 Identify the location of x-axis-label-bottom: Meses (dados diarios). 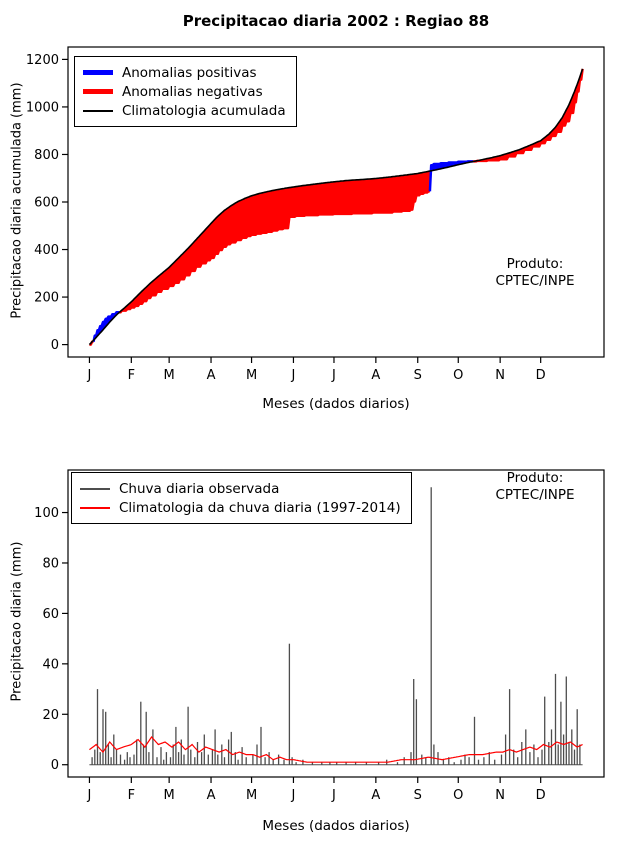
(336, 826).